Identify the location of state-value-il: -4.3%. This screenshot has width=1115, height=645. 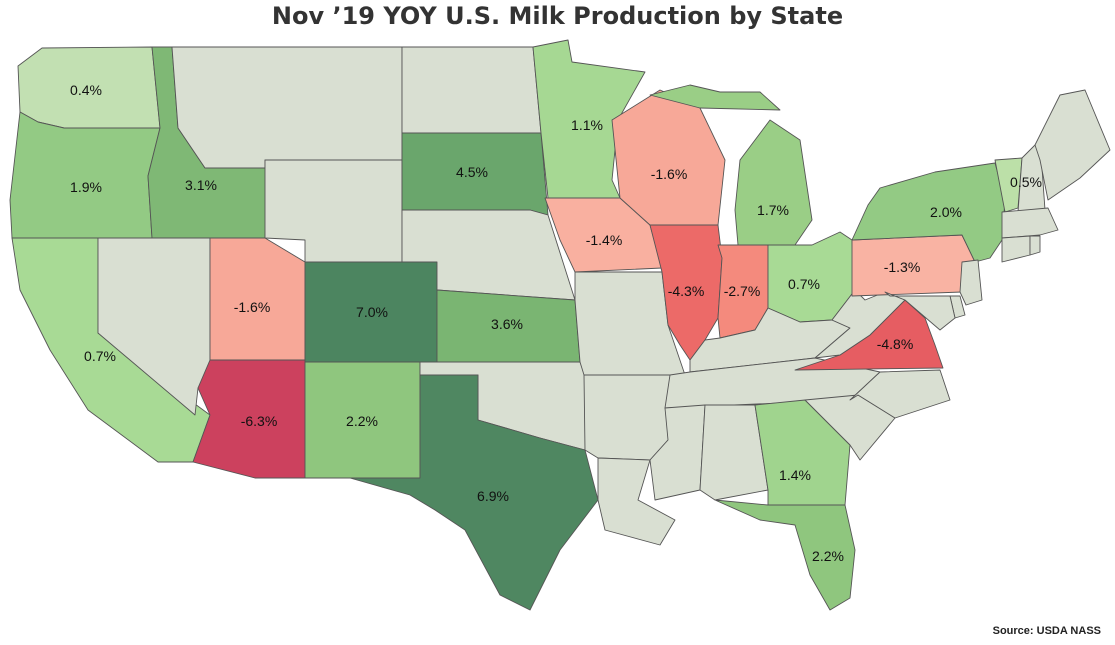
(686, 291).